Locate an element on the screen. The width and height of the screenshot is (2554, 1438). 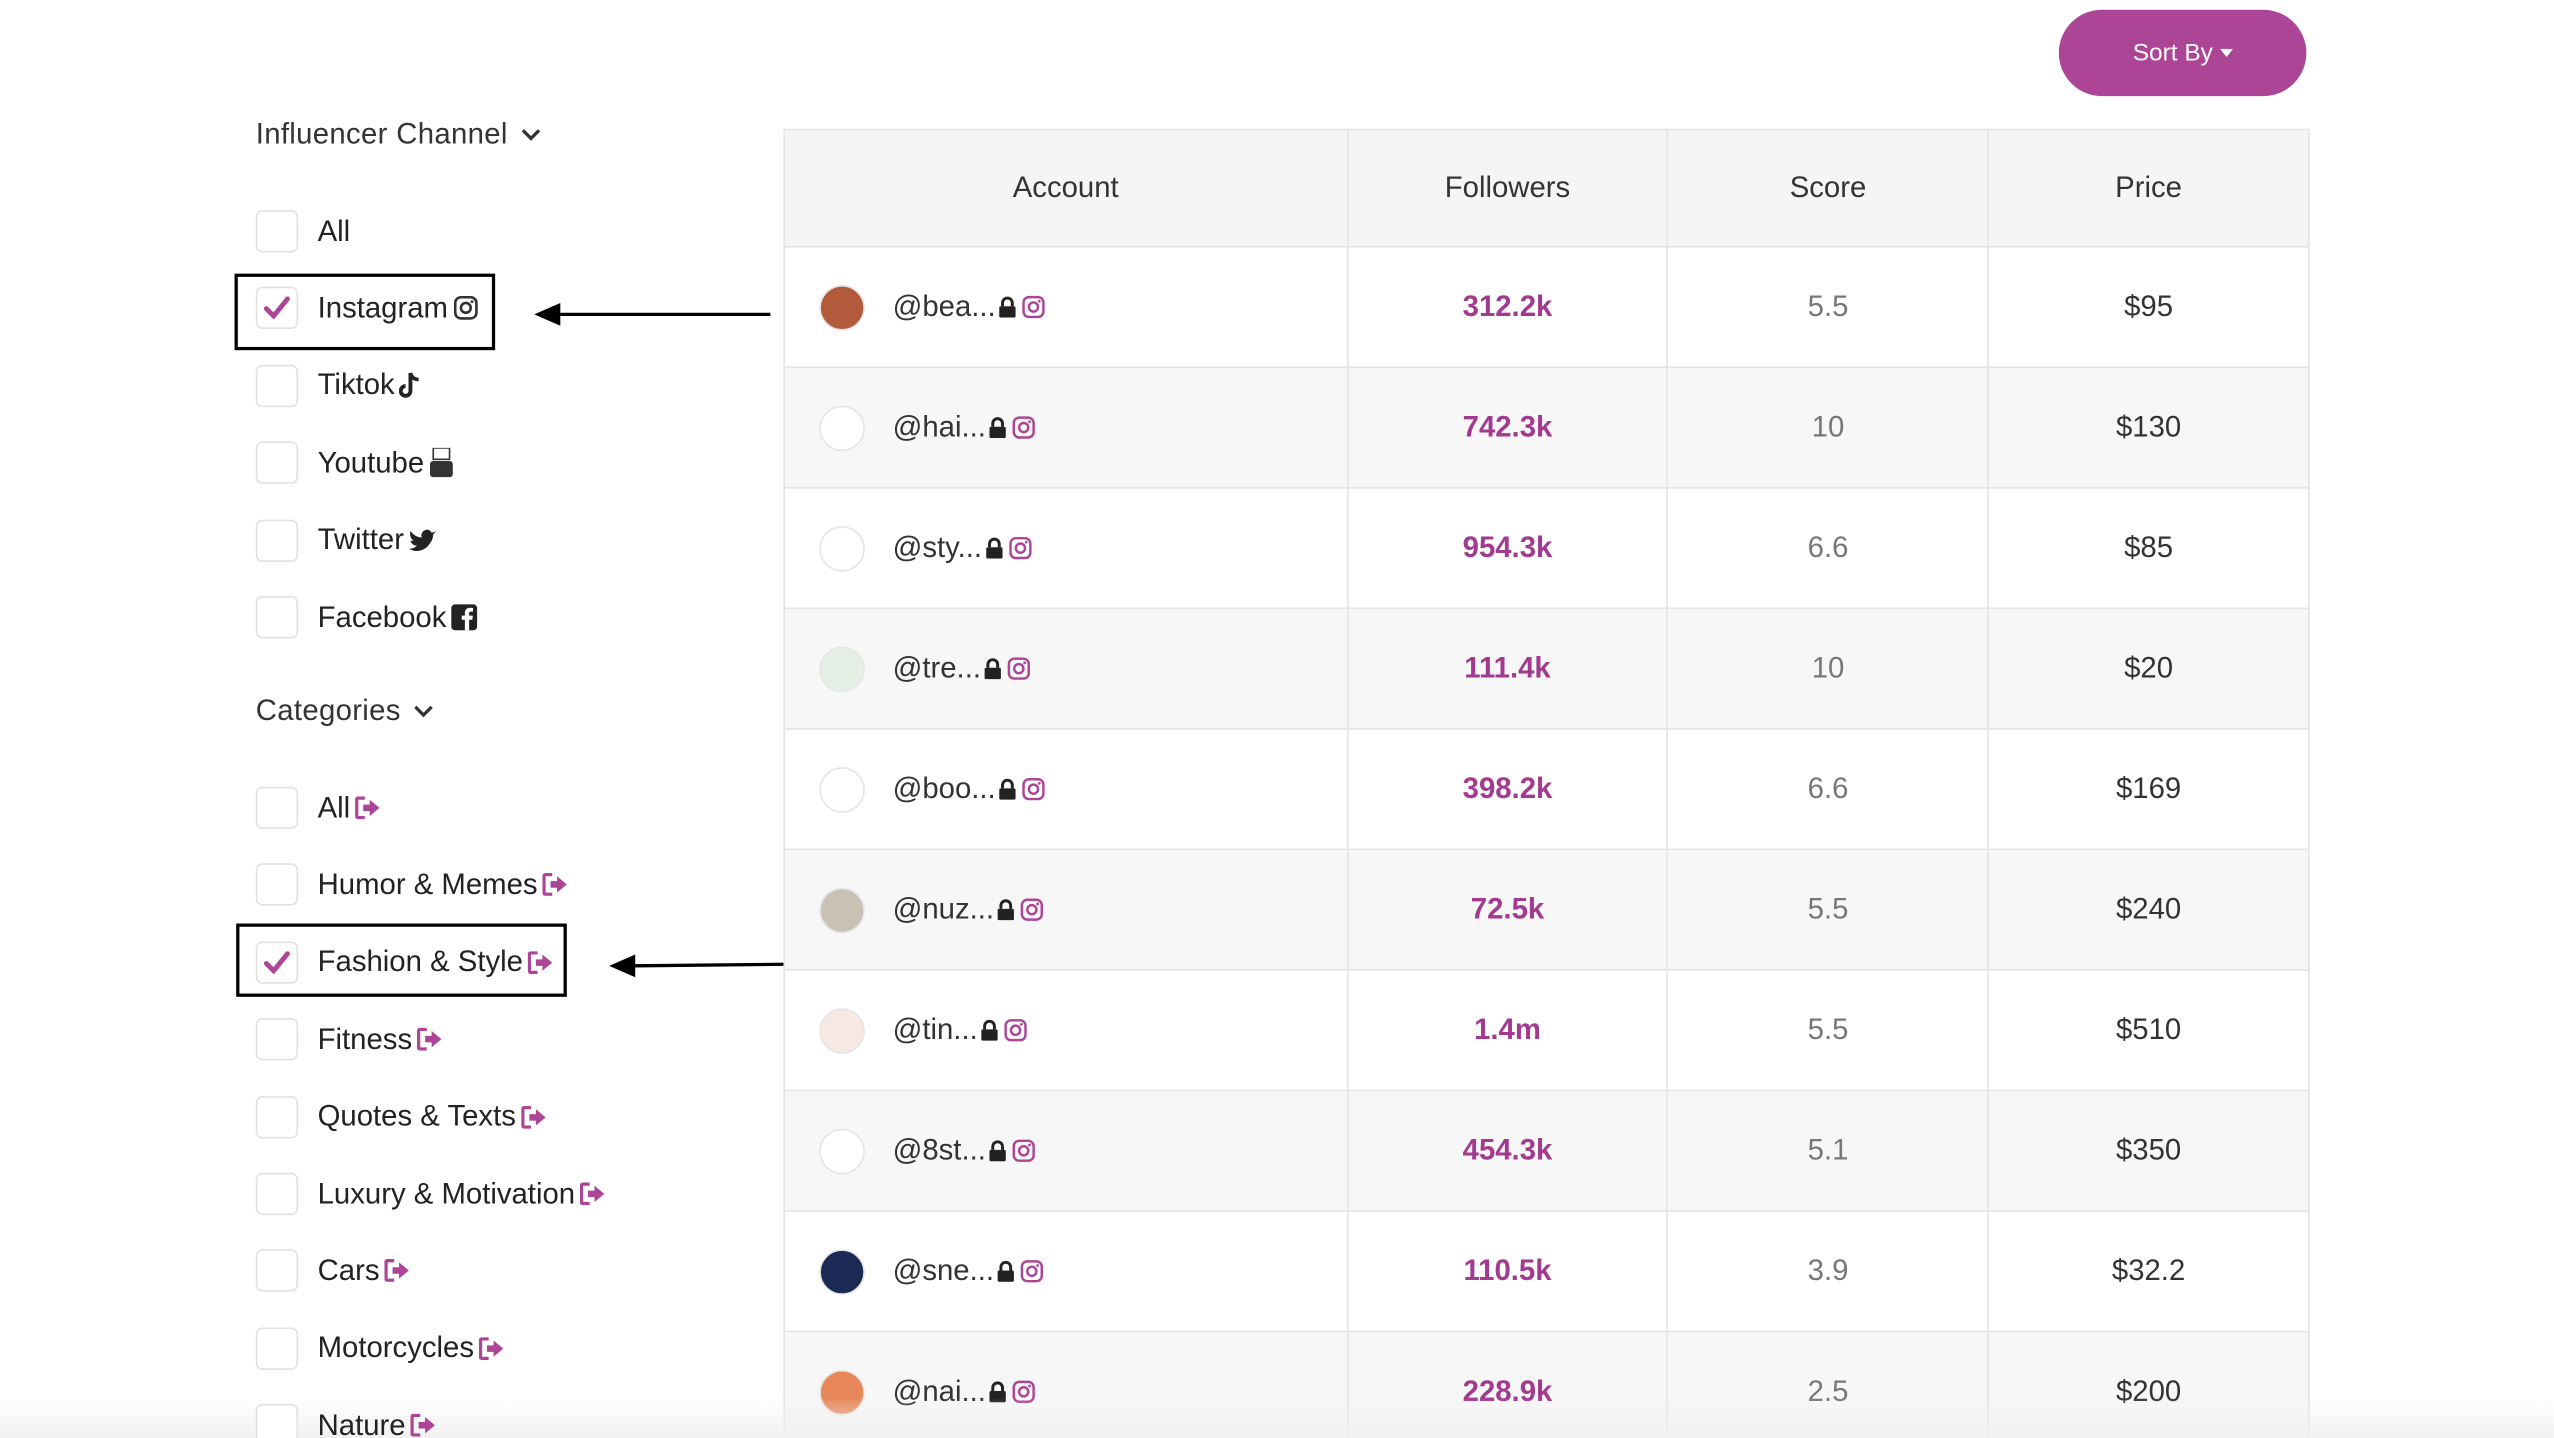
filter-option: Twitter is located at coordinates (346, 540).